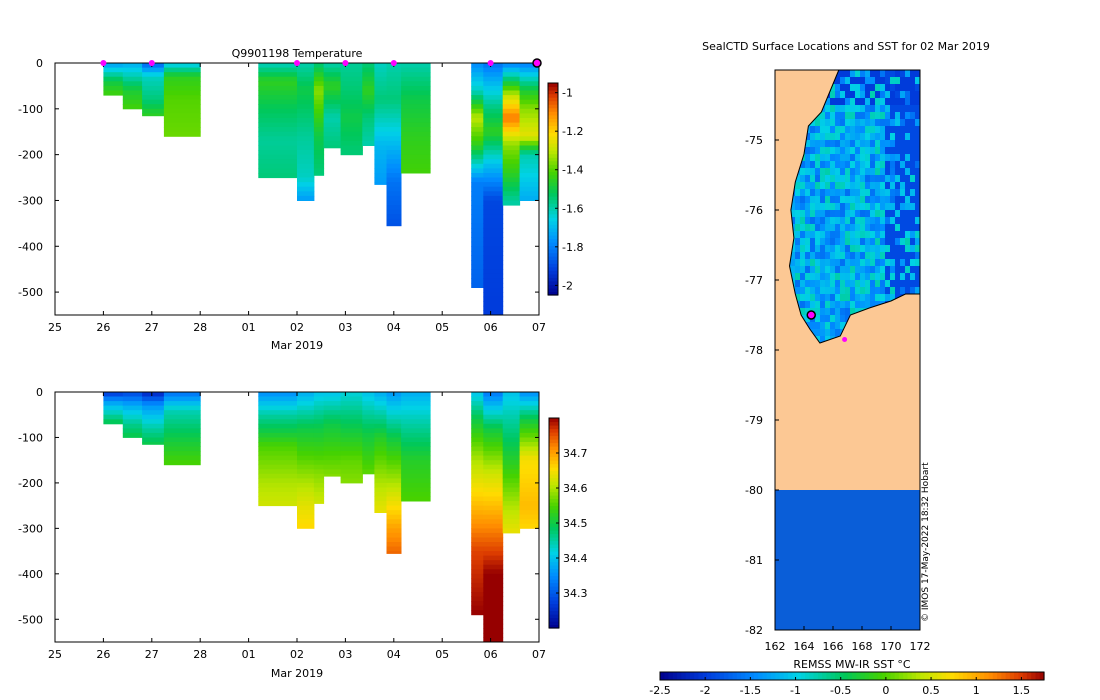 The image size is (1100, 700). Describe the element at coordinates (351, 121) in the screenshot. I see `temperature-profile-8-cell` at that location.